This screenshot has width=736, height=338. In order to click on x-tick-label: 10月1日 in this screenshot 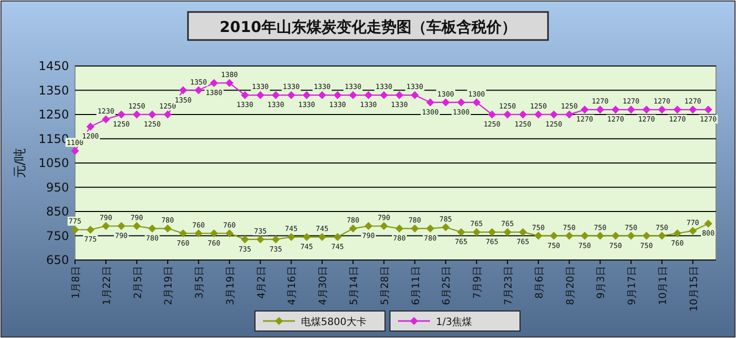, I will do `click(663, 286)`.